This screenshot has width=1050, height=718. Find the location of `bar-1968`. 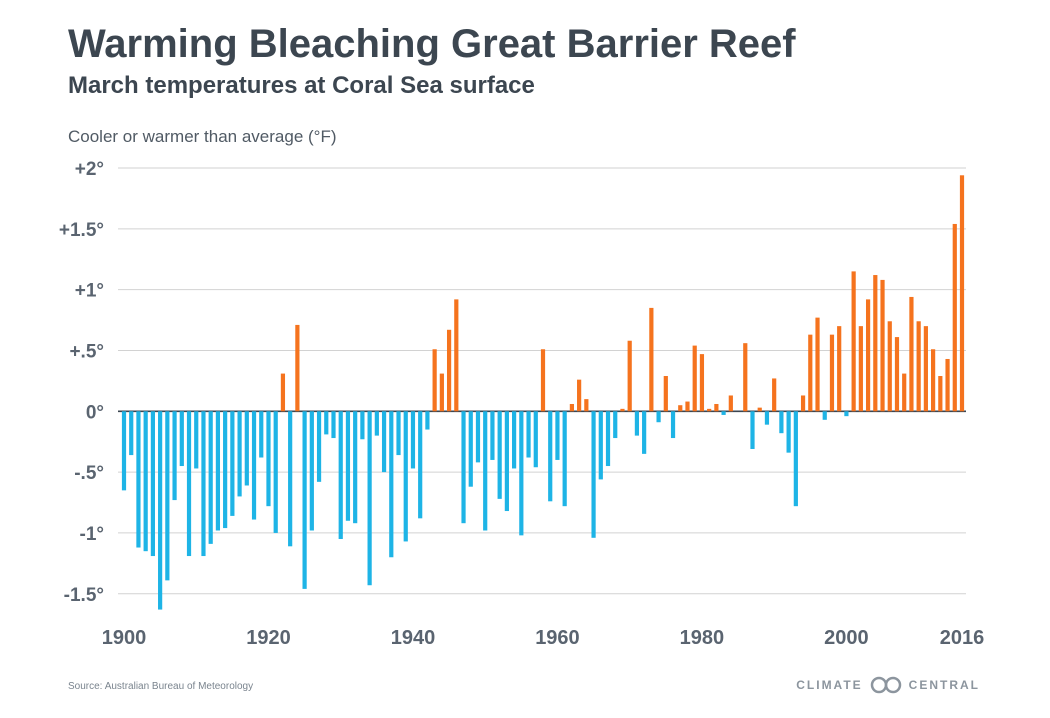

bar-1968 is located at coordinates (615, 425).